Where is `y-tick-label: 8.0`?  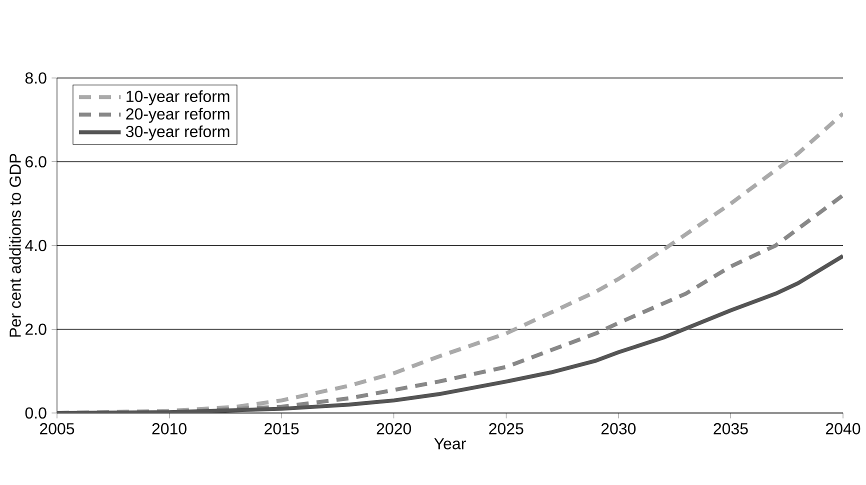
y-tick-label: 8.0 is located at coordinates (35, 78).